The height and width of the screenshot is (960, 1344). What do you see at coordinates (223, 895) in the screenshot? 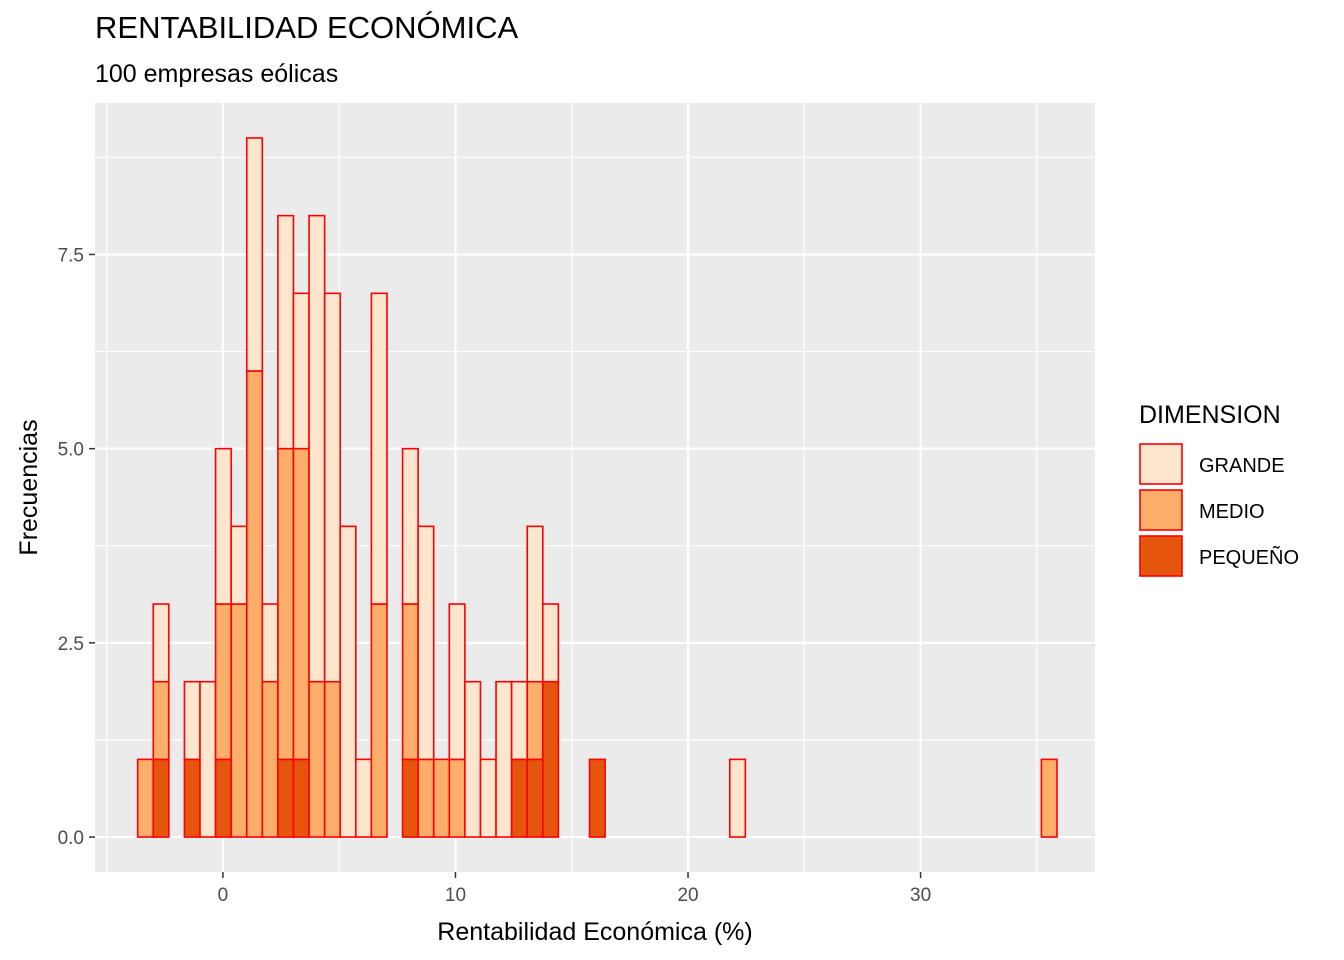
I see `x-tick-label: 0` at bounding box center [223, 895].